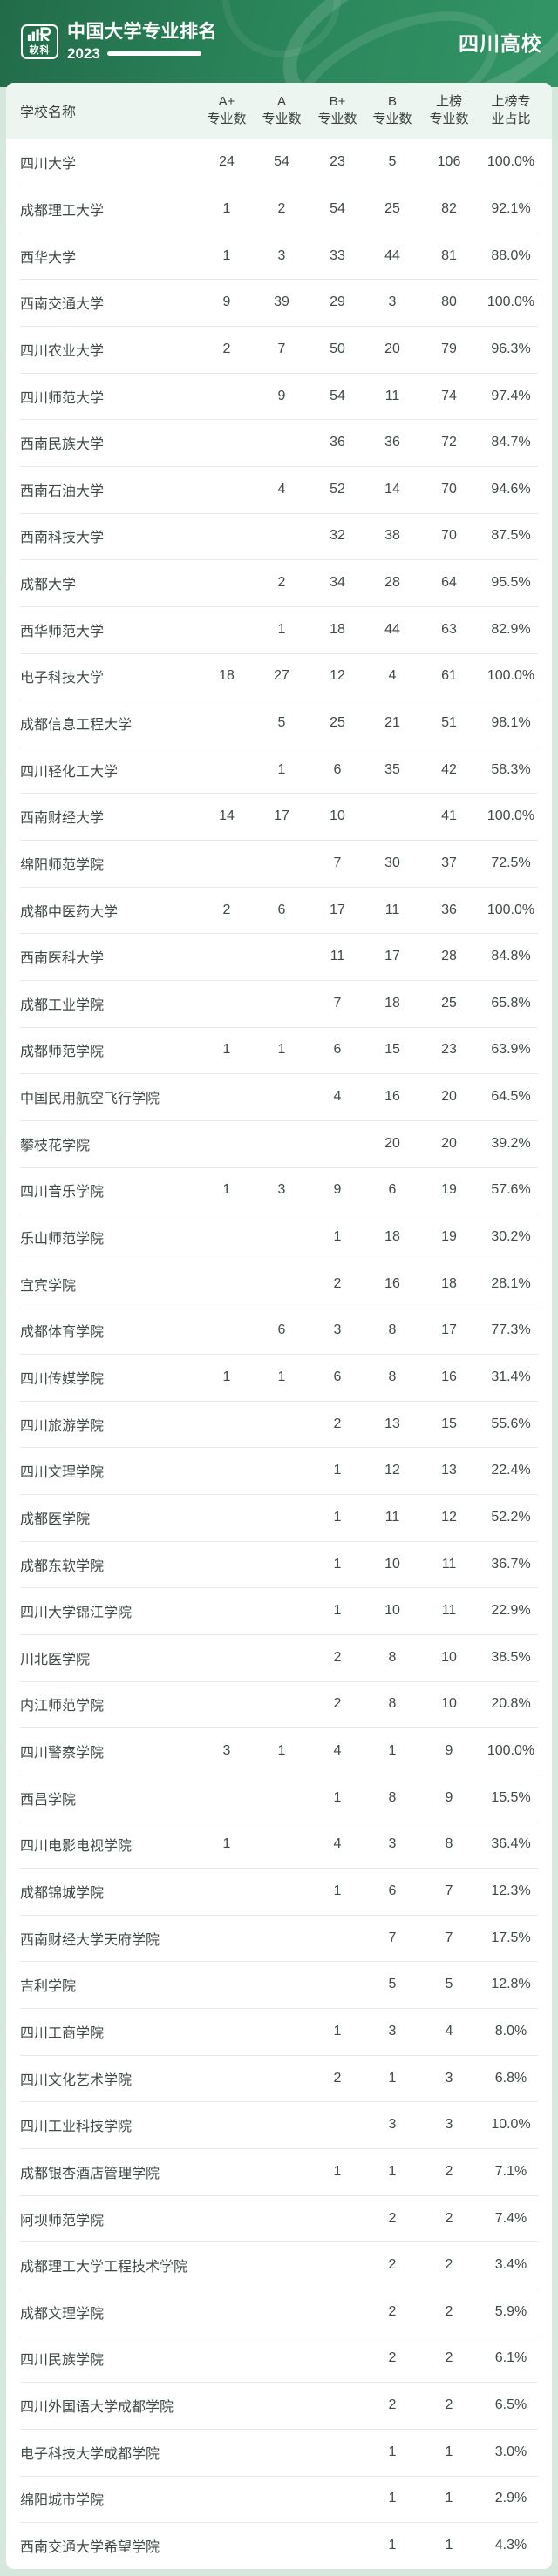 Image resolution: width=558 pixels, height=2576 pixels. Describe the element at coordinates (511, 1190) in the screenshot. I see `listed-ratio-cell: 57.6%` at that location.